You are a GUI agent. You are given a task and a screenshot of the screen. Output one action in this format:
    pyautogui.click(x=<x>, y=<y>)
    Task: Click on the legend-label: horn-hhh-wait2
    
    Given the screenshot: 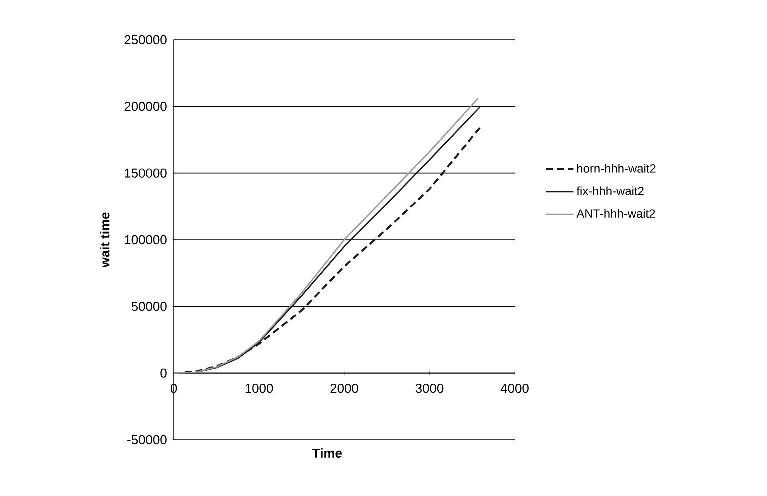 What is the action you would take?
    pyautogui.click(x=617, y=168)
    